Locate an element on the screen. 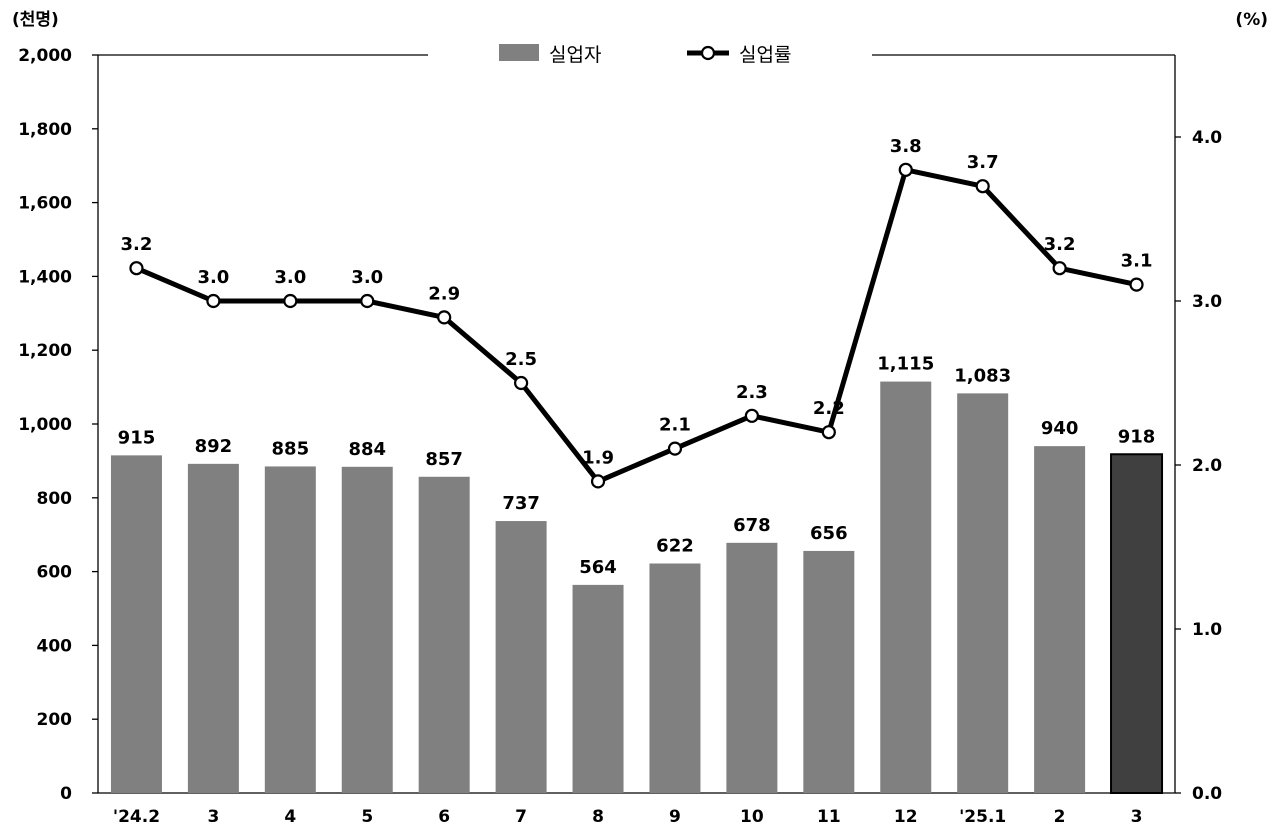  bar-value-label: 884 is located at coordinates (367, 449).